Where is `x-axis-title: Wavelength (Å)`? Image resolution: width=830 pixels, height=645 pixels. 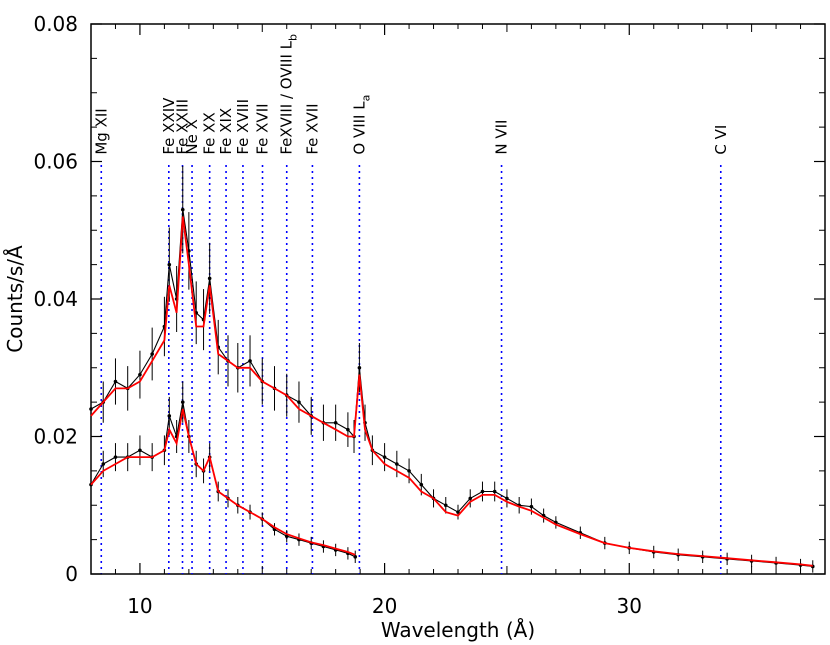
x-axis-title: Wavelength (Å) is located at coordinates (458, 630).